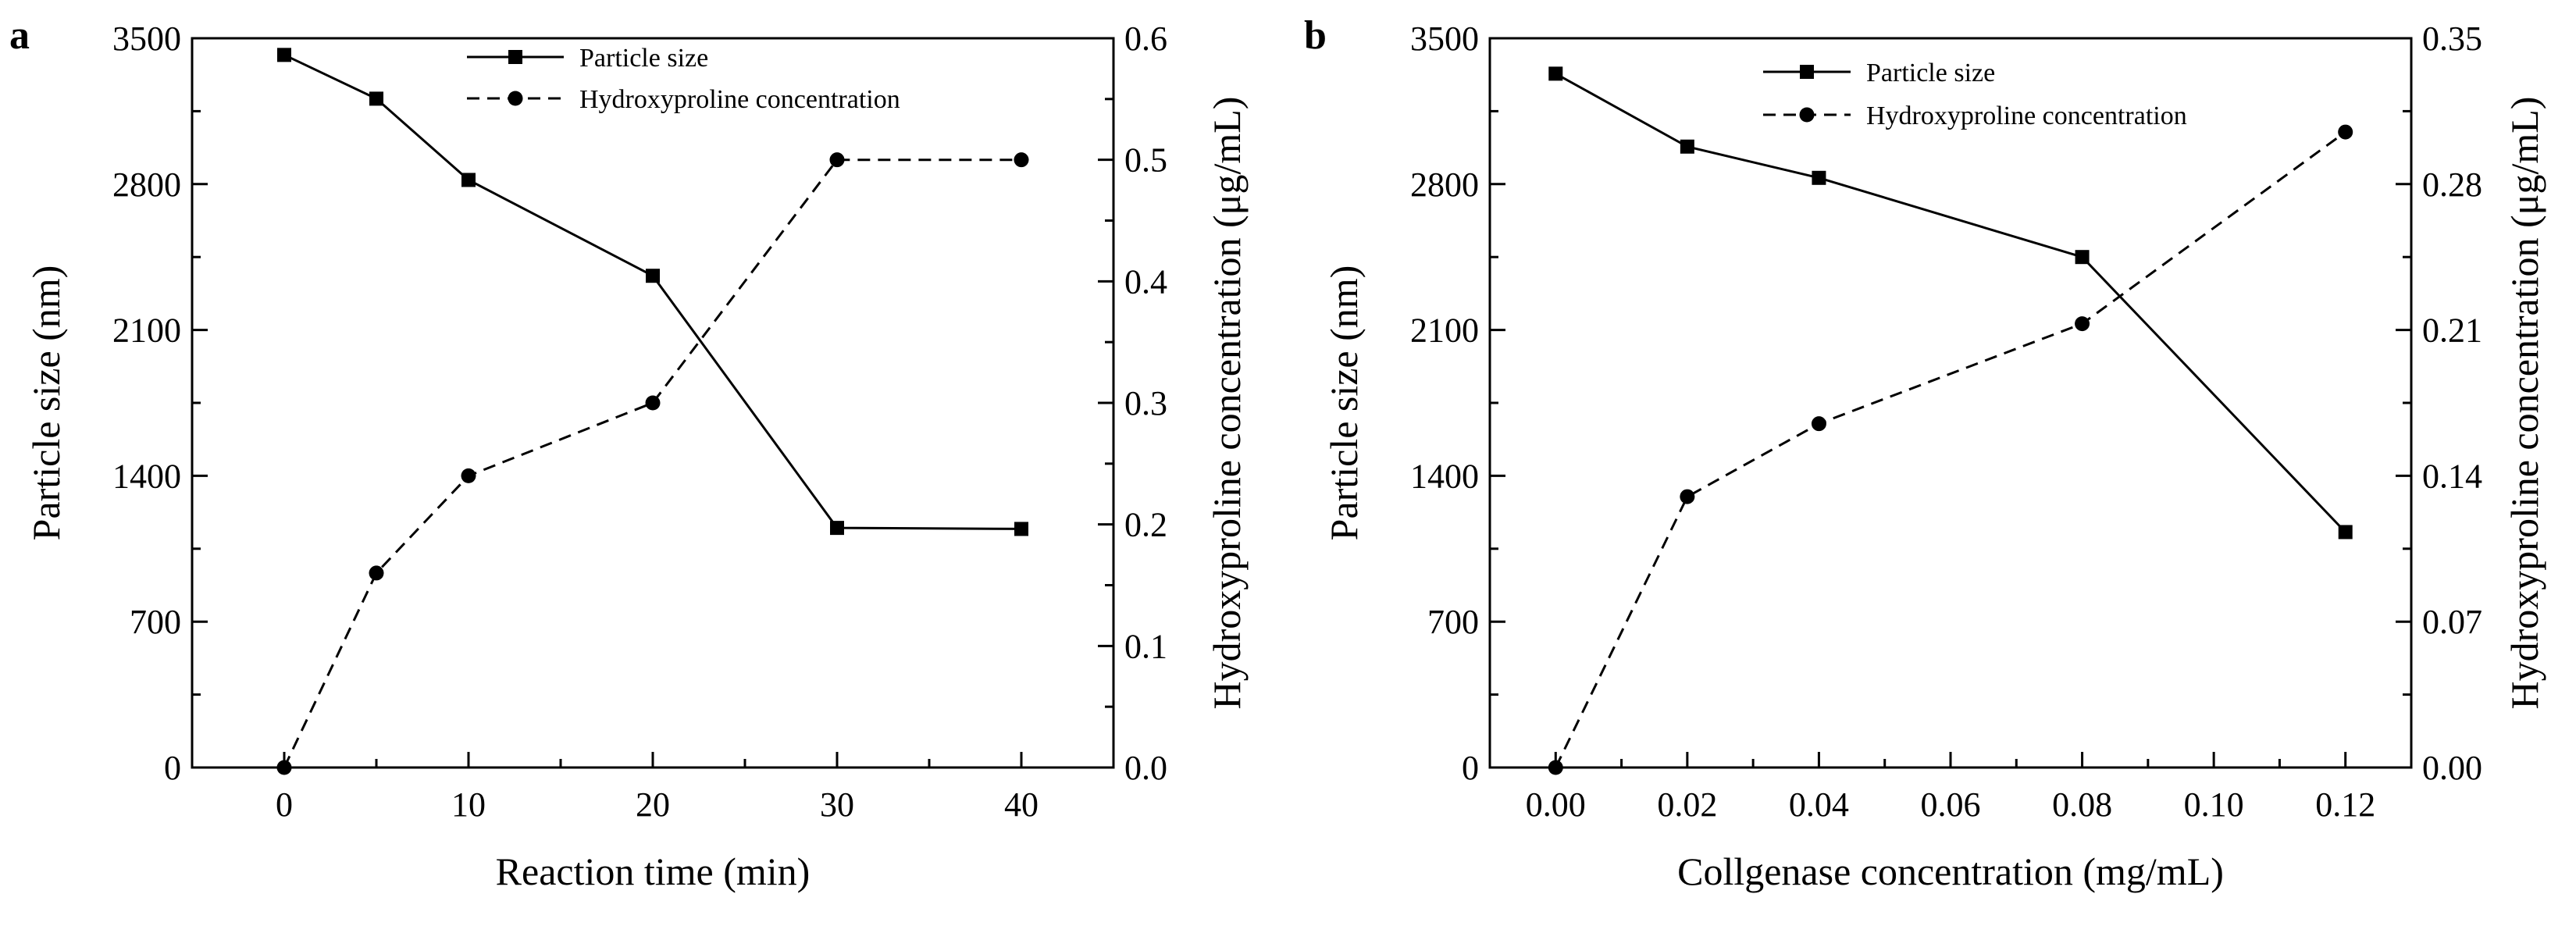 The height and width of the screenshot is (926, 2576). Describe the element at coordinates (1315, 35) in the screenshot. I see `panel-label: b` at that location.